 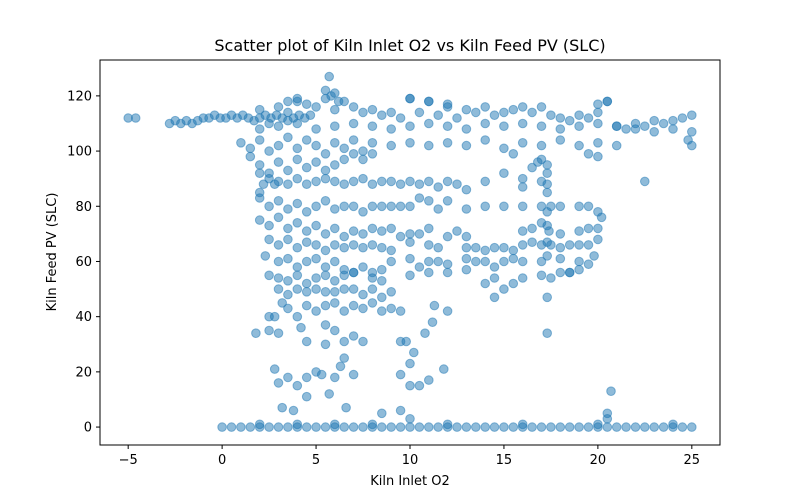 What do you see at coordinates (504, 460) in the screenshot?
I see `x-tick-label: 15` at bounding box center [504, 460].